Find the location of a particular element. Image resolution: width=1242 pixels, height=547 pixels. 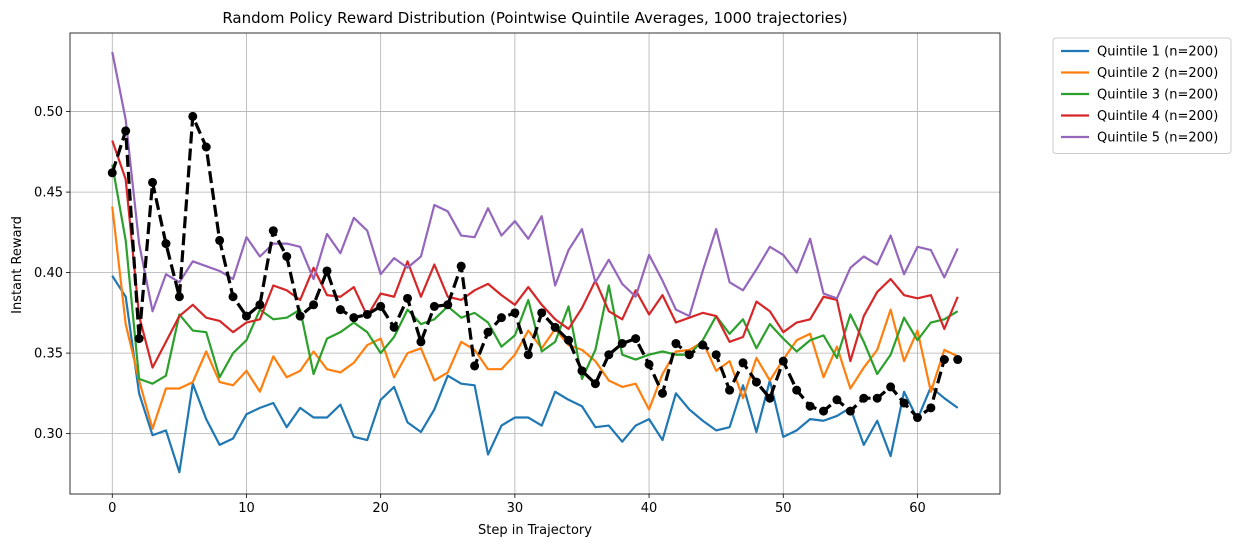

y-tick-label: 0.35 is located at coordinates (48, 354).